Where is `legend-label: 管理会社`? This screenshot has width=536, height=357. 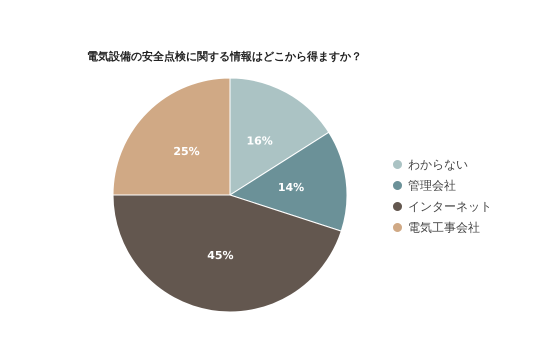
legend-label: 管理会社 is located at coordinates (432, 185).